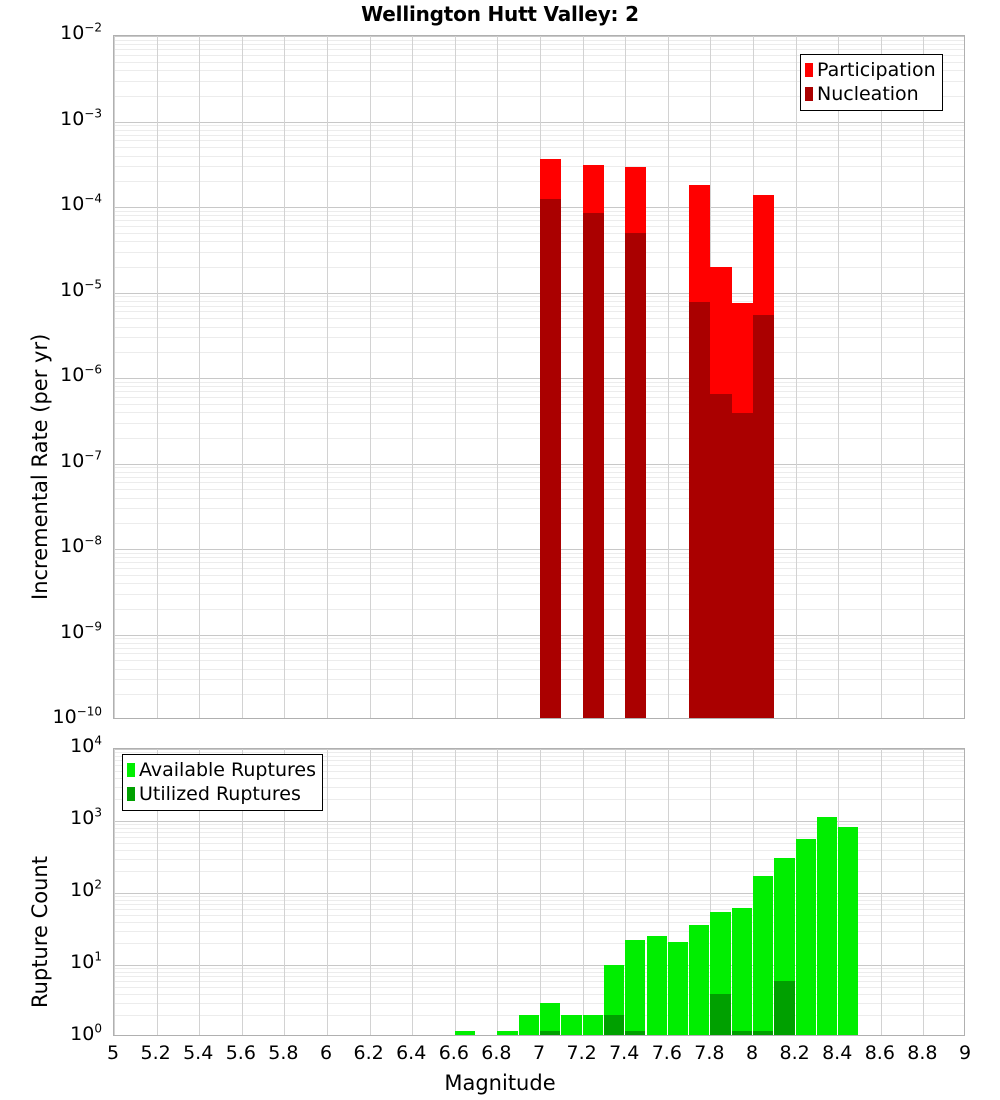  What do you see at coordinates (870, 94) in the screenshot?
I see `top-legend-item: Nucleation` at bounding box center [870, 94].